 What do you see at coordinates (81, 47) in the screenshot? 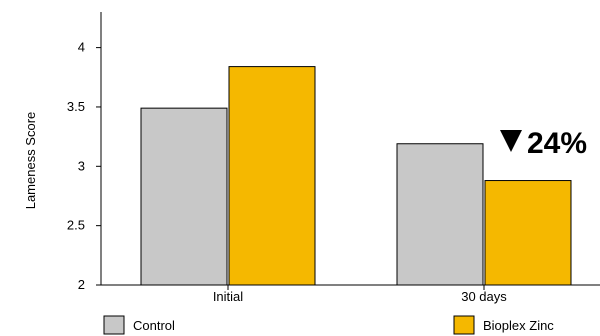
I see `y-tick-label: 4` at bounding box center [81, 47].